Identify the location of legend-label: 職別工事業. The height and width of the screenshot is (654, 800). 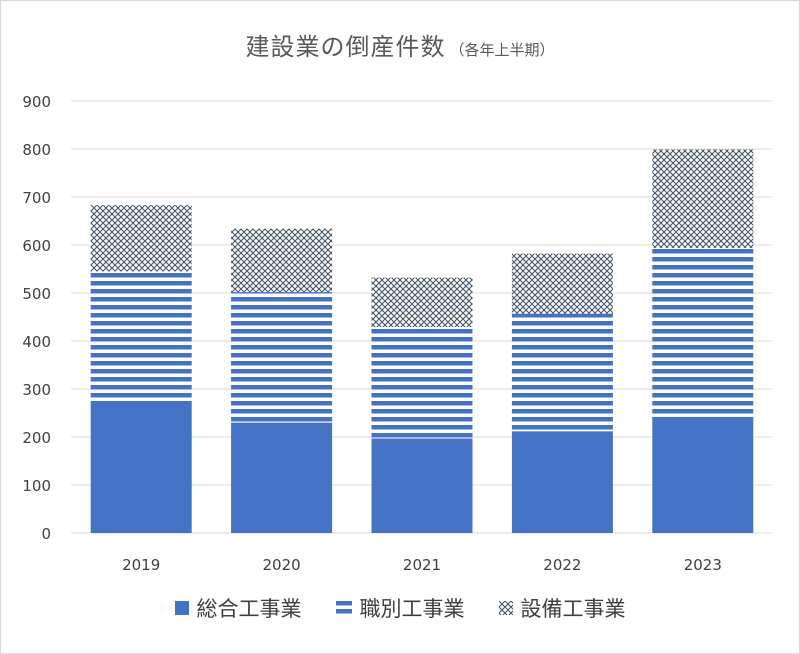
(412, 609).